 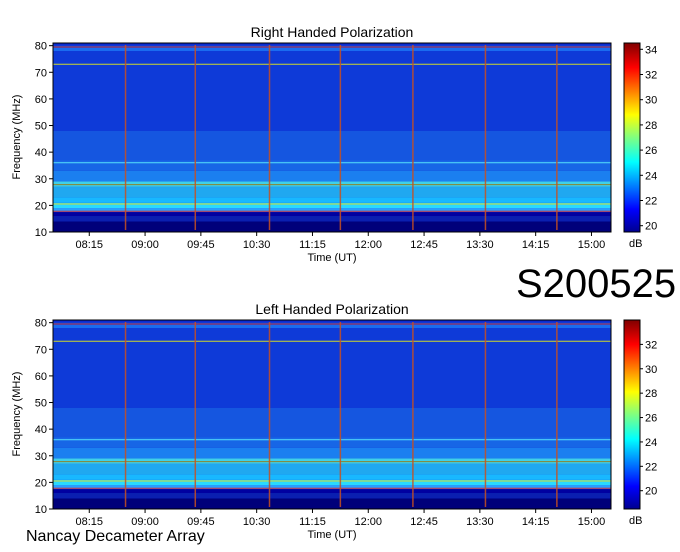 What do you see at coordinates (632, 414) in the screenshot?
I see `lh-colorbar` at bounding box center [632, 414].